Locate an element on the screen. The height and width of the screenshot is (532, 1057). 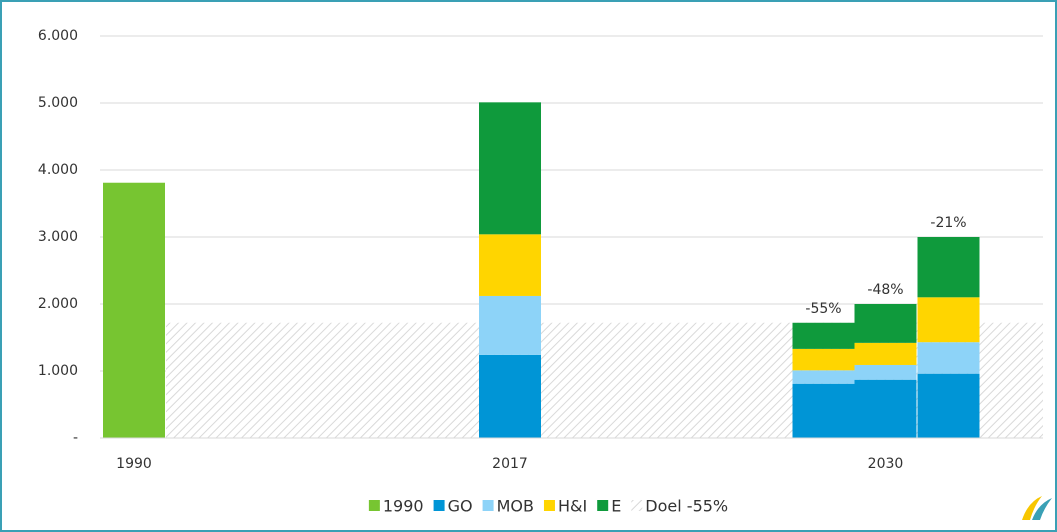
legend-label: E is located at coordinates (616, 506).